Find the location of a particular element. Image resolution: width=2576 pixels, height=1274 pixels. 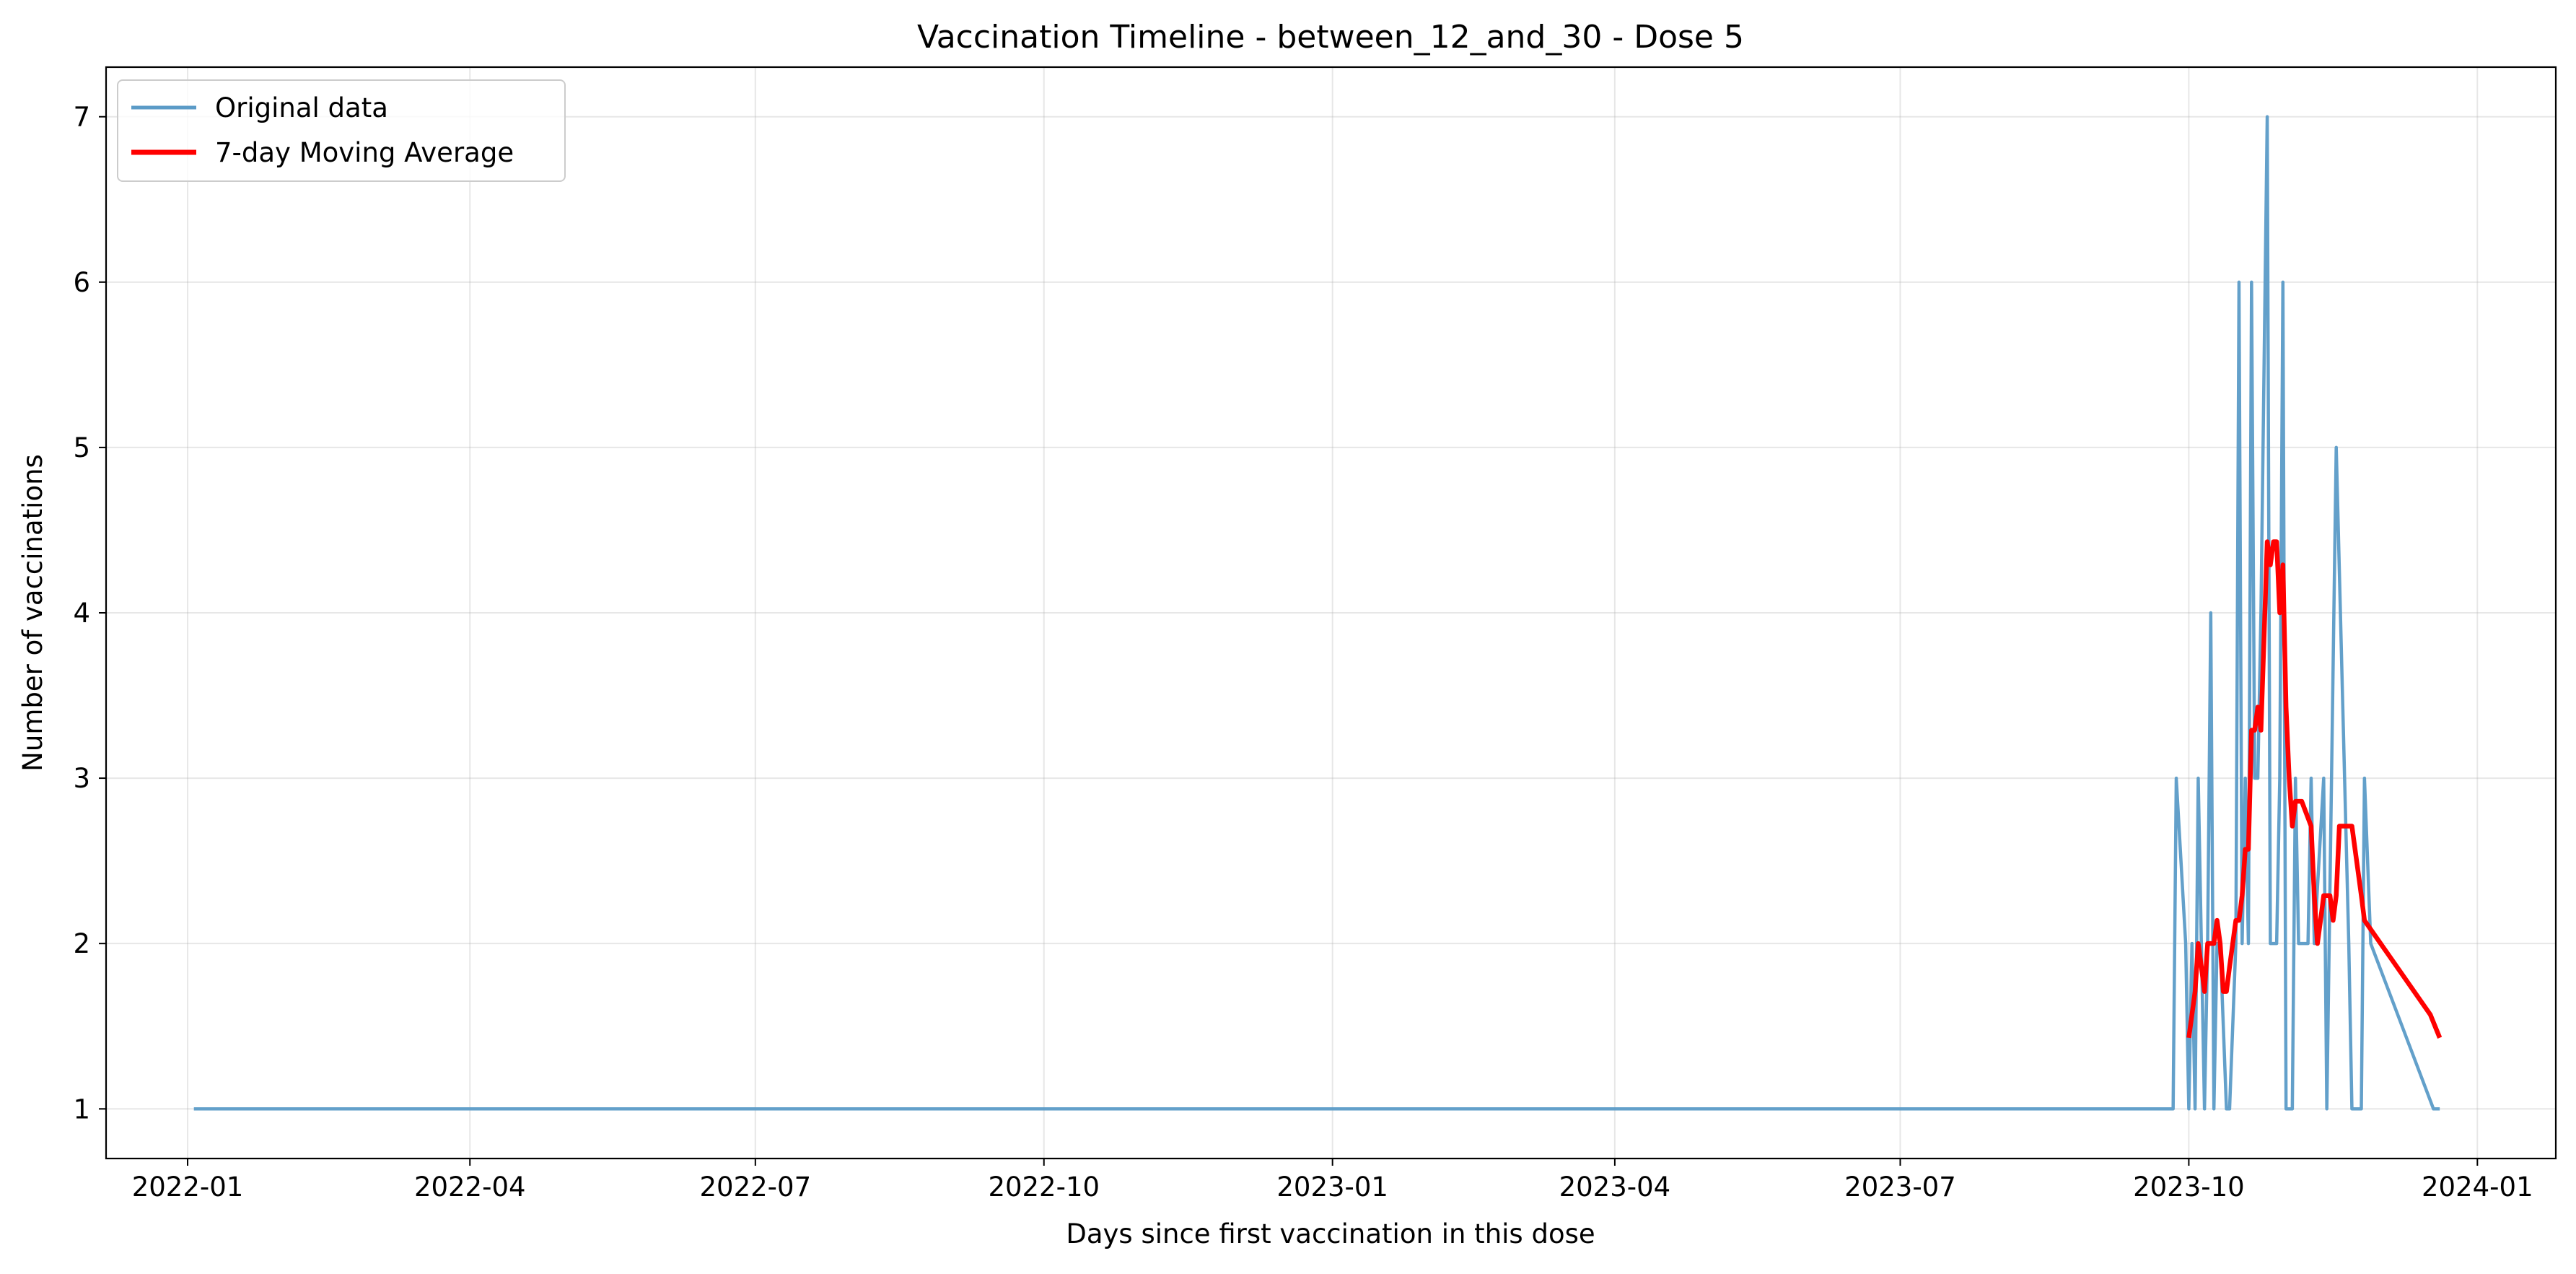

legend-label-original-data: Original data is located at coordinates (301, 107).